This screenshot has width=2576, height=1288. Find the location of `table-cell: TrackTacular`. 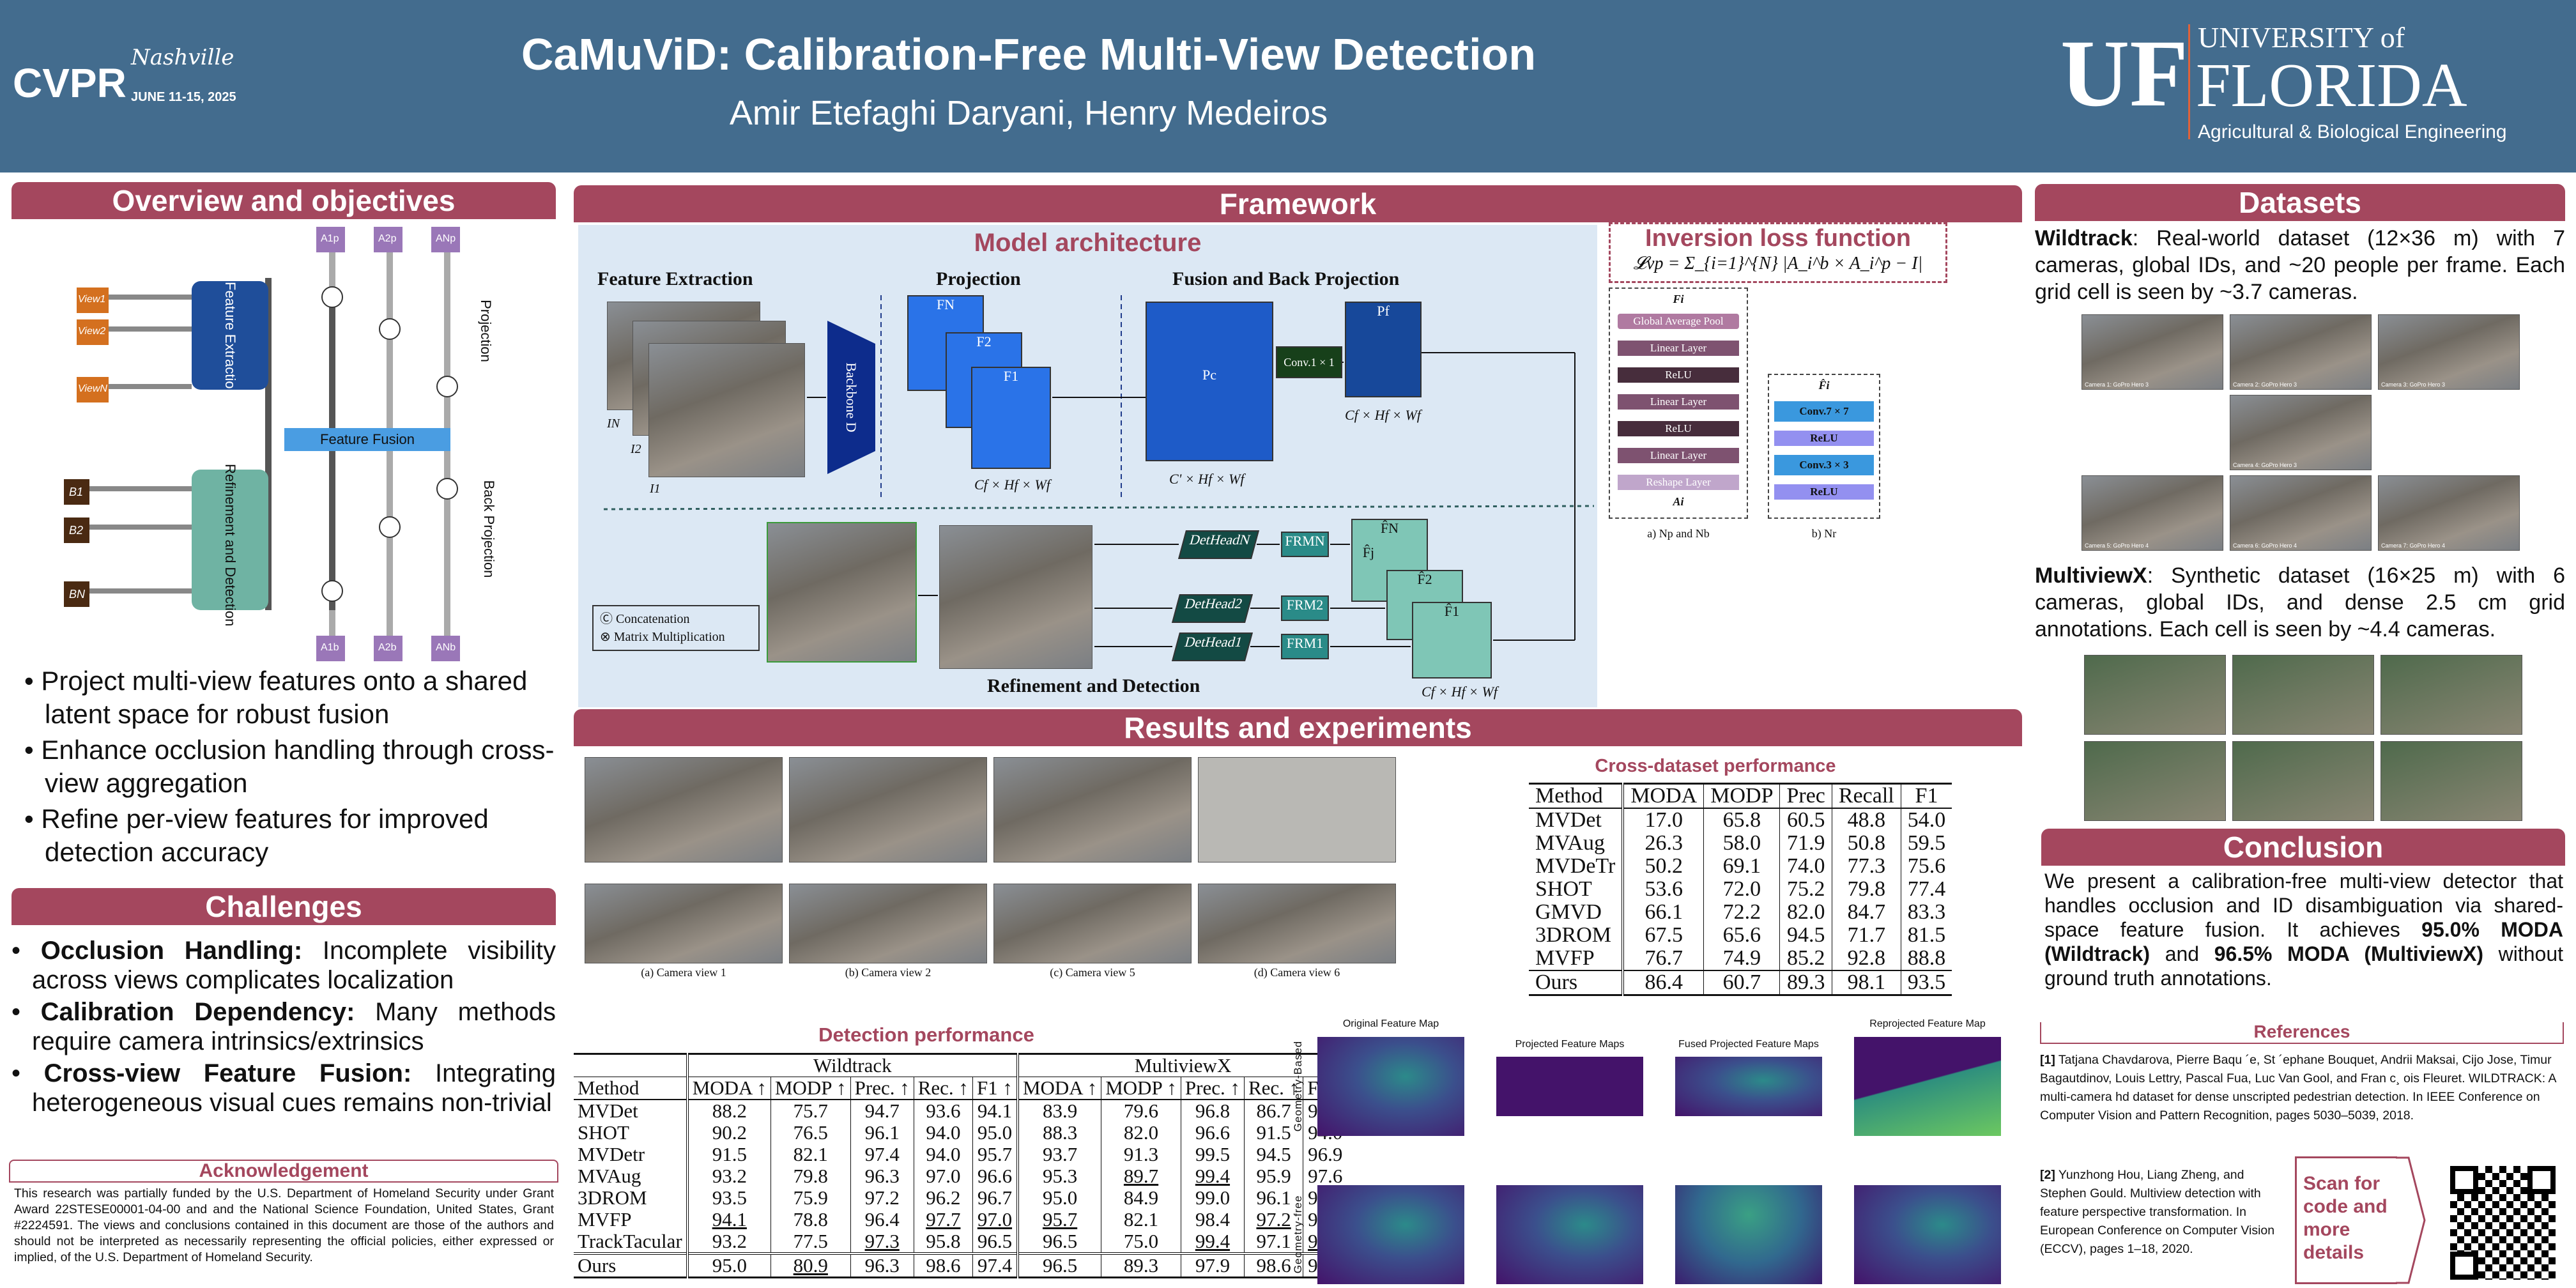

table-cell: TrackTacular is located at coordinates (631, 1242).